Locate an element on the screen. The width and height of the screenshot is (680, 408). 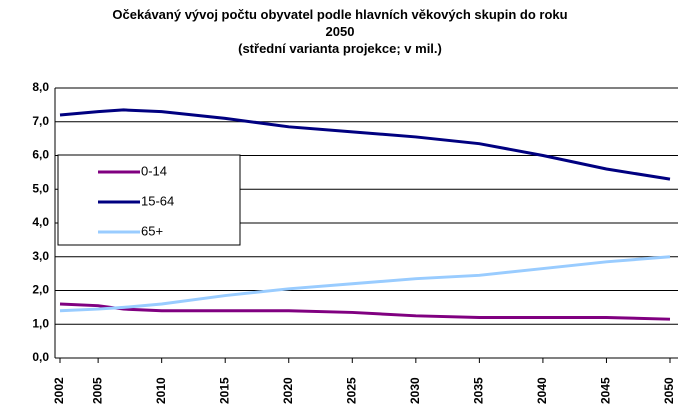
x-tick-label: 2020 is located at coordinates (288, 390).